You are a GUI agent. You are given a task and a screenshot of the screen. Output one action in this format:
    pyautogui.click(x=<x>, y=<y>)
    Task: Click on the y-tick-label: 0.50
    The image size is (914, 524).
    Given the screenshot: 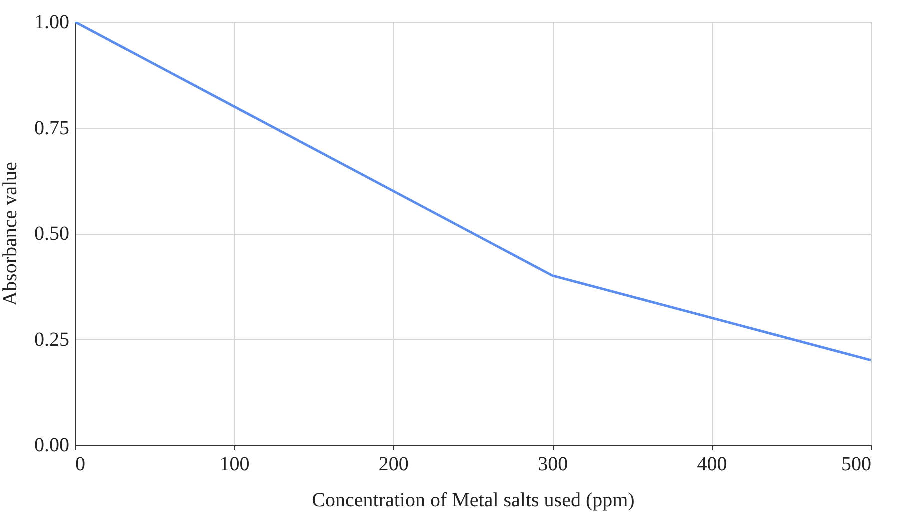 What is the action you would take?
    pyautogui.click(x=52, y=234)
    